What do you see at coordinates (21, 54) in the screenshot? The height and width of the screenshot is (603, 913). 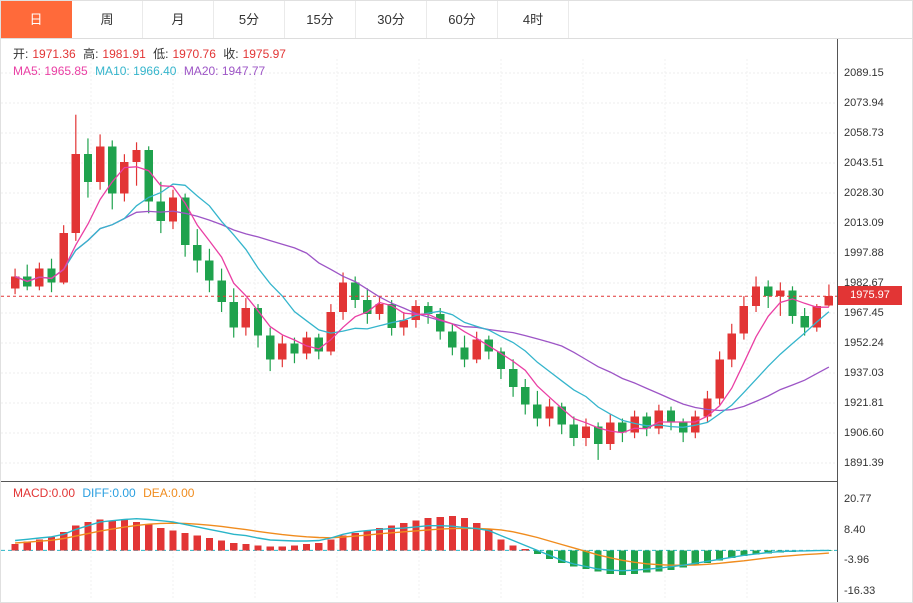 I see `open-label: 开:` at bounding box center [21, 54].